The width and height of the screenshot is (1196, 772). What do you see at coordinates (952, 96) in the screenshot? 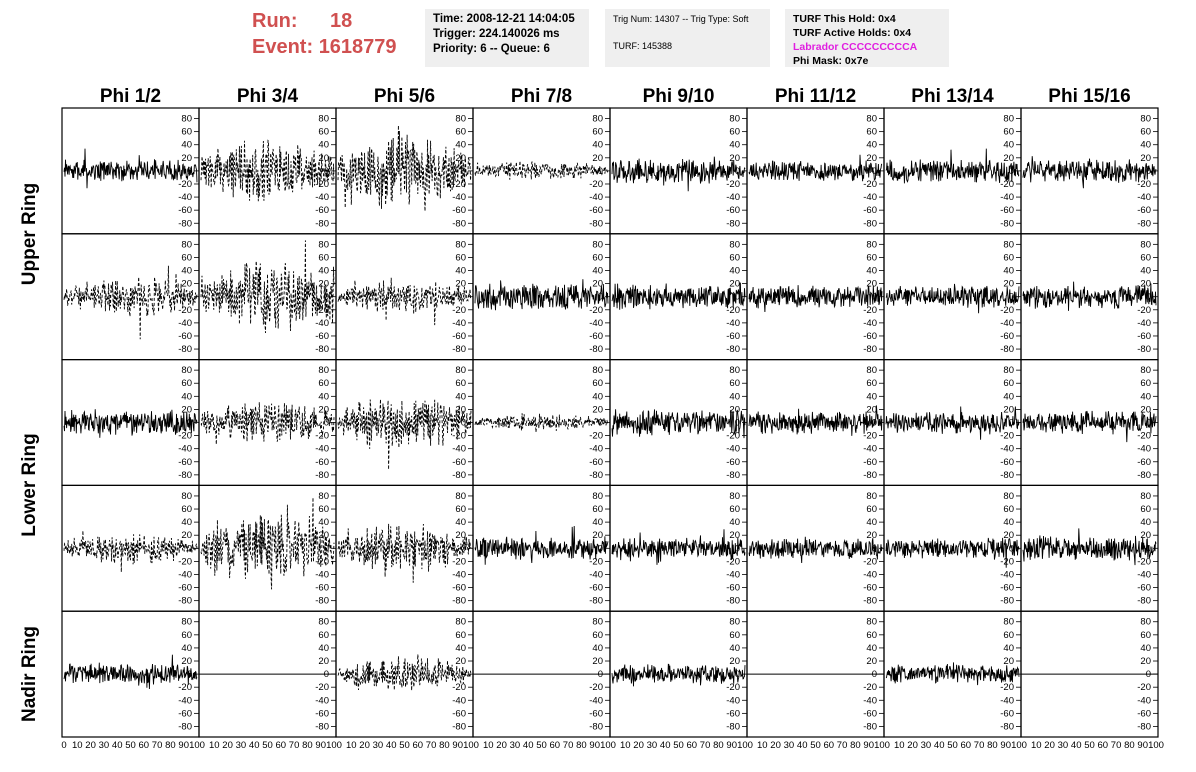
I see `phi-header-7: Phi 13/14` at bounding box center [952, 96].